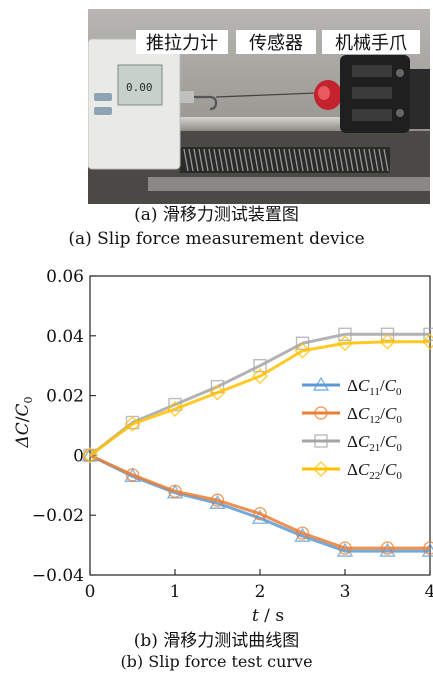  Describe the element at coordinates (268, 616) in the screenshot. I see `x-axis-label: t / s` at that location.